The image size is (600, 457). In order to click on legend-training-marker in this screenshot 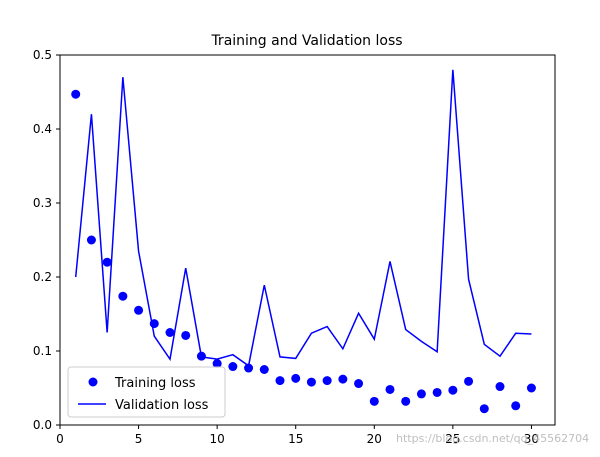, I will do `click(93, 382)`.